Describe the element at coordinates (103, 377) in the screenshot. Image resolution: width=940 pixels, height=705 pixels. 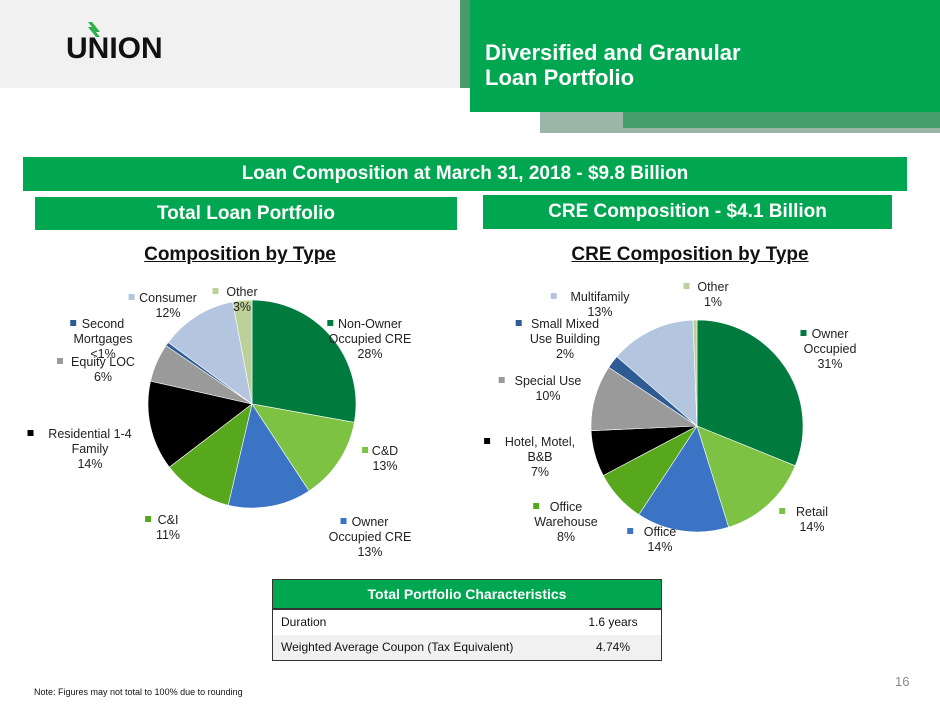
I see `slice-percent-label: 6%` at that location.